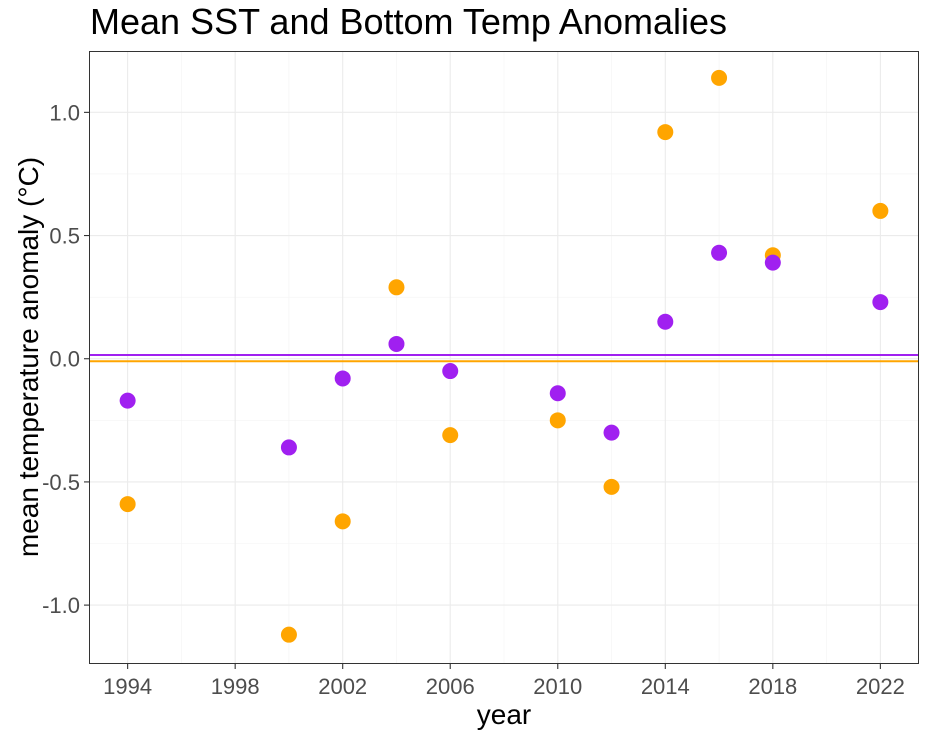 The width and height of the screenshot is (926, 736). Describe the element at coordinates (235, 686) in the screenshot. I see `x-tick-label: 1998` at that location.